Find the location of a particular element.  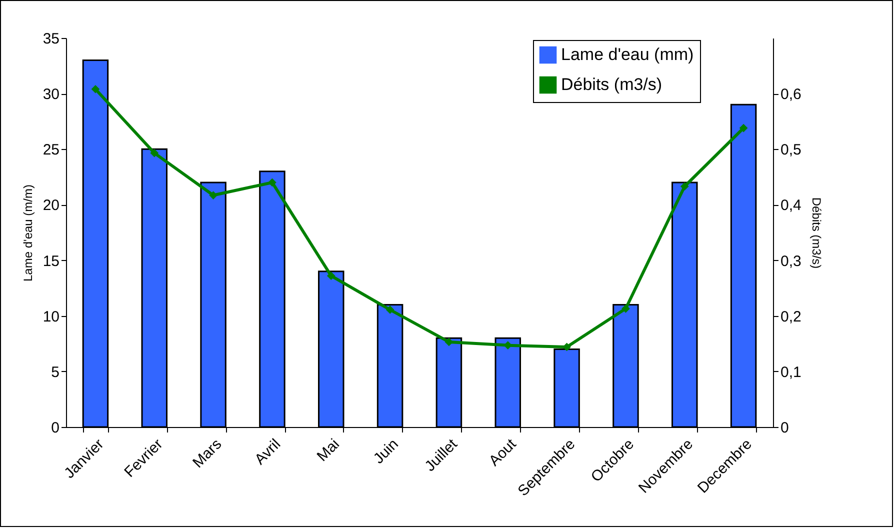

y2-tick-label: 0,3 is located at coordinates (791, 261).